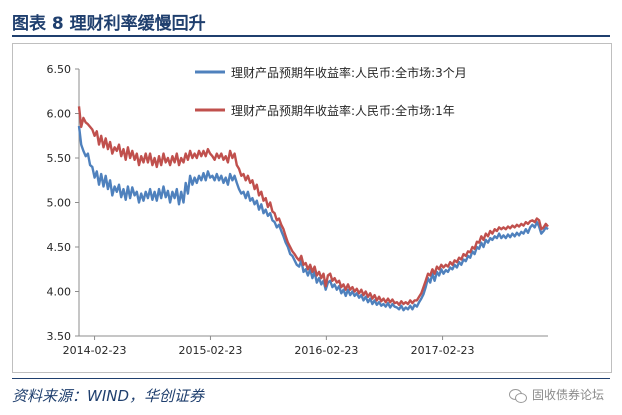 This screenshot has width=622, height=415. What do you see at coordinates (311, 20) in the screenshot?
I see `figure-header: 图表 8 理财利率缓慢回升` at bounding box center [311, 20].